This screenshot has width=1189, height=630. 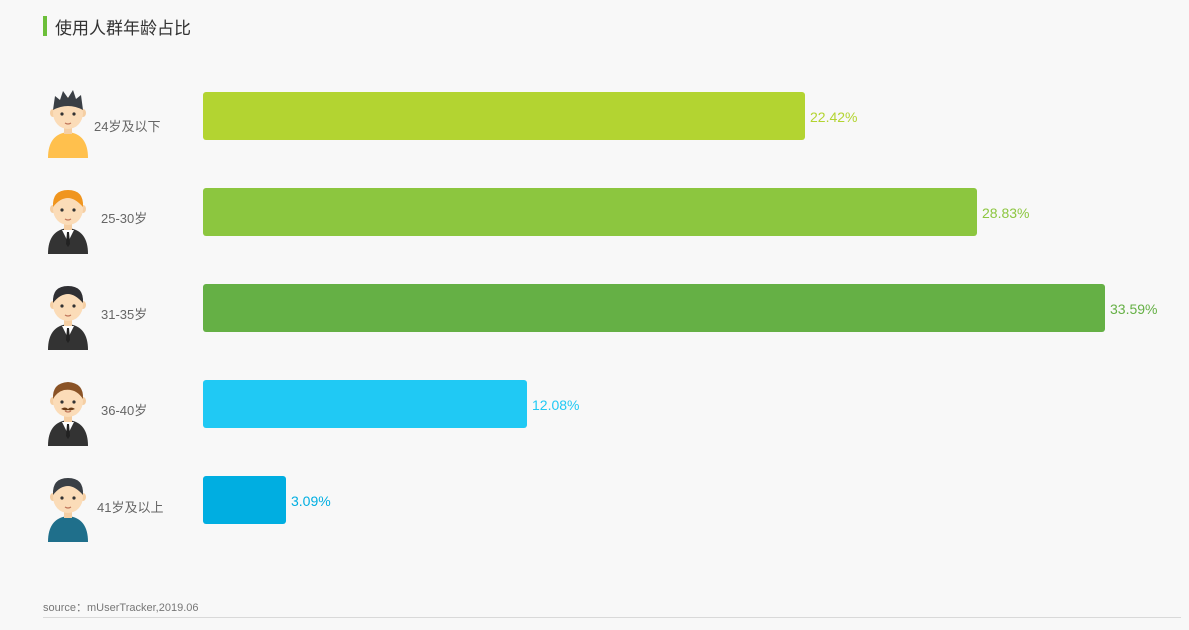 What do you see at coordinates (124, 314) in the screenshot?
I see `category-label: 31-35岁` at bounding box center [124, 314].